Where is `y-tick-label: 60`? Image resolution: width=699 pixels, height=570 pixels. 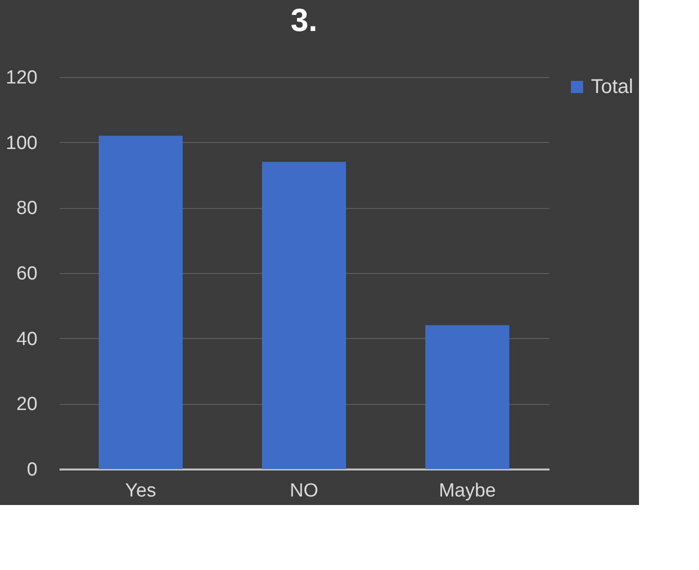
y-tick-label: 60 is located at coordinates (27, 274).